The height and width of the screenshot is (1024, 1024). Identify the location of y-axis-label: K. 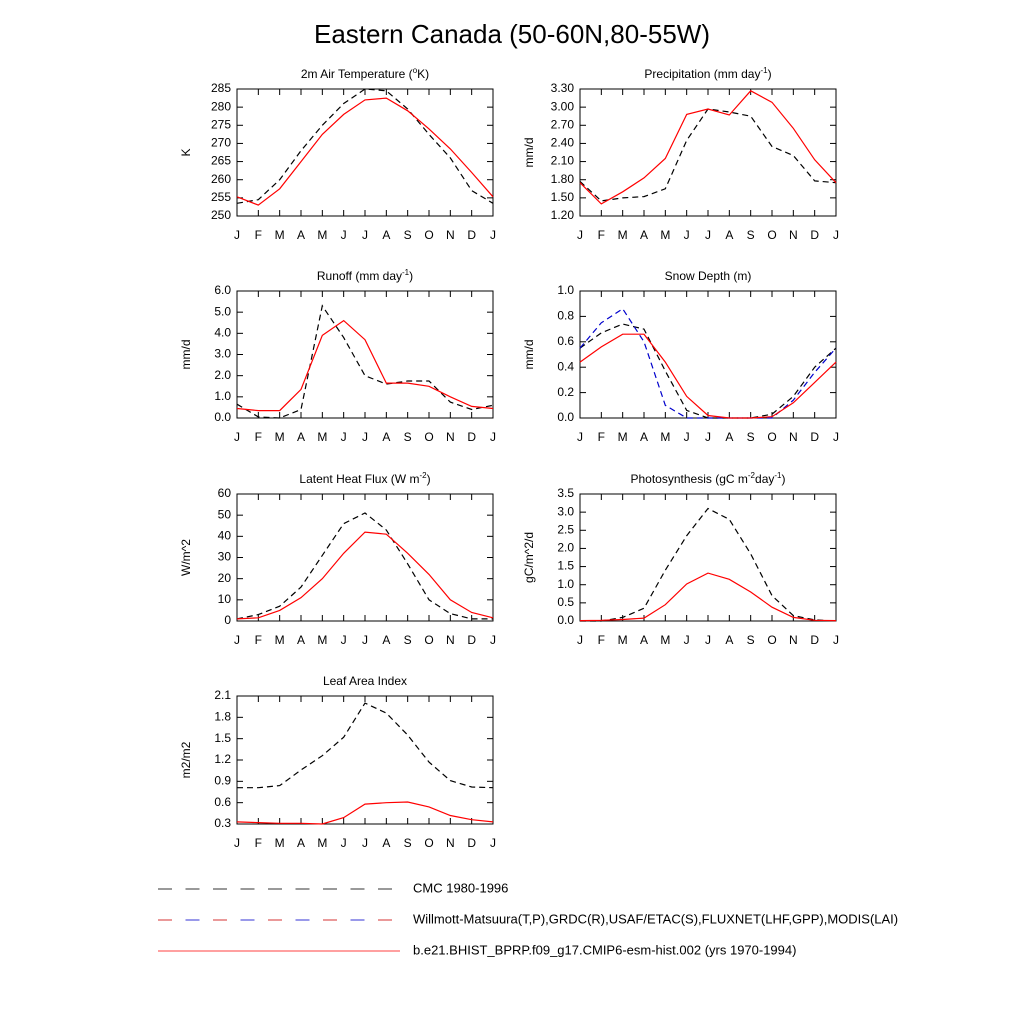
(186, 152).